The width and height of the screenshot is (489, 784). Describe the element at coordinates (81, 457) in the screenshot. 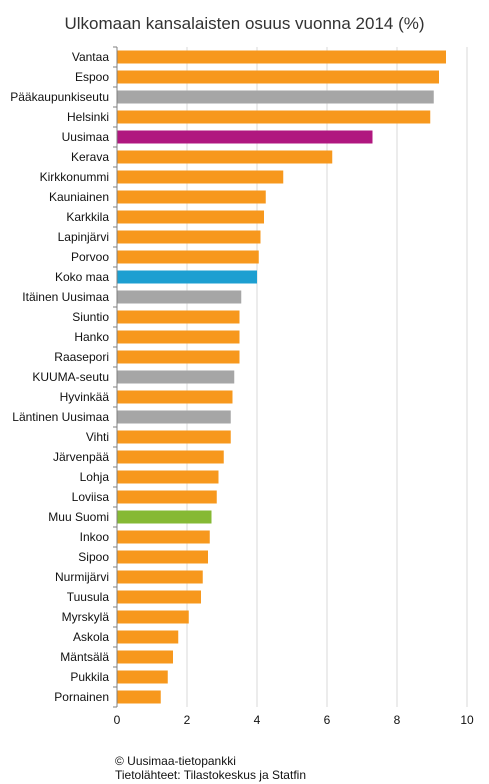

I see `category-label: Järvenpää` at that location.